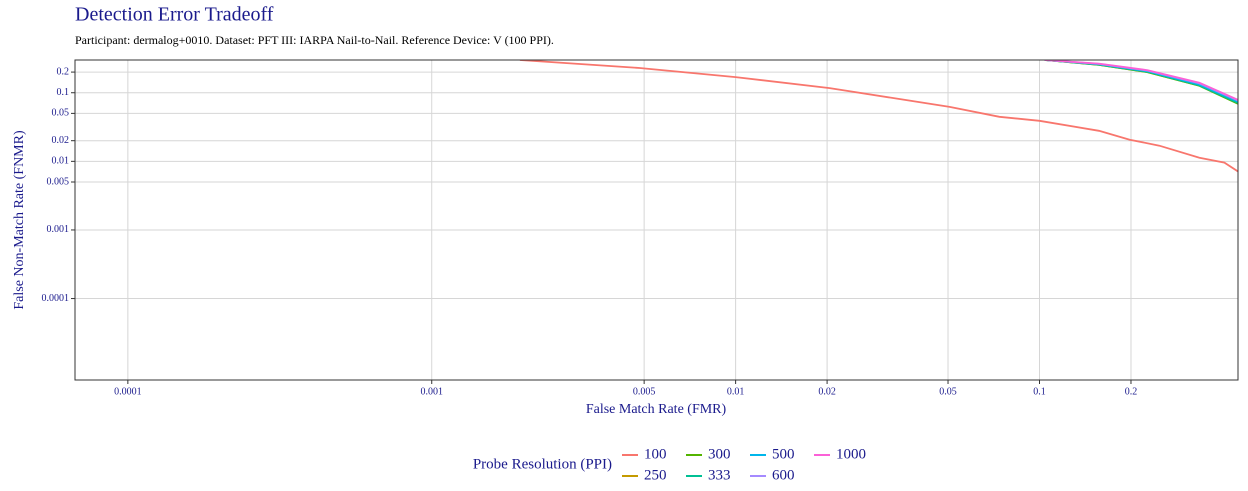 Image resolution: width=1248 pixels, height=491 pixels. Describe the element at coordinates (644, 391) in the screenshot. I see `x-tick-label: 0.005` at that location.